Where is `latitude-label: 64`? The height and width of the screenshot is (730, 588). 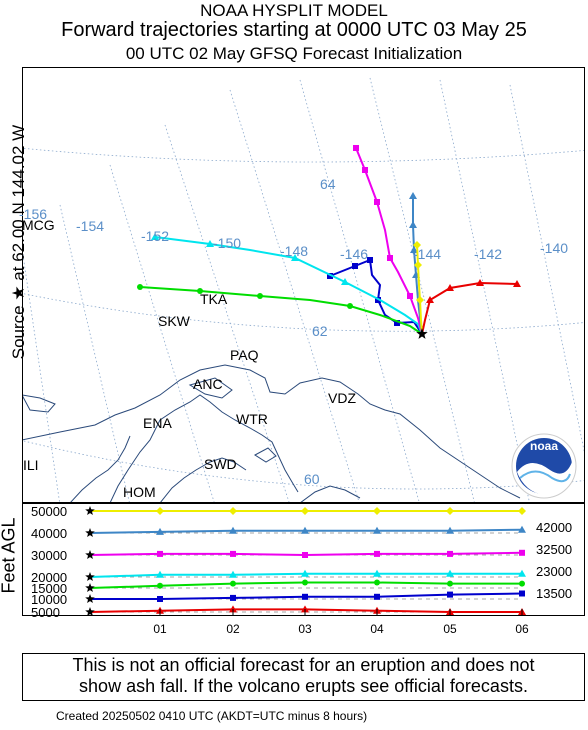 latitude-label: 64 is located at coordinates (328, 184).